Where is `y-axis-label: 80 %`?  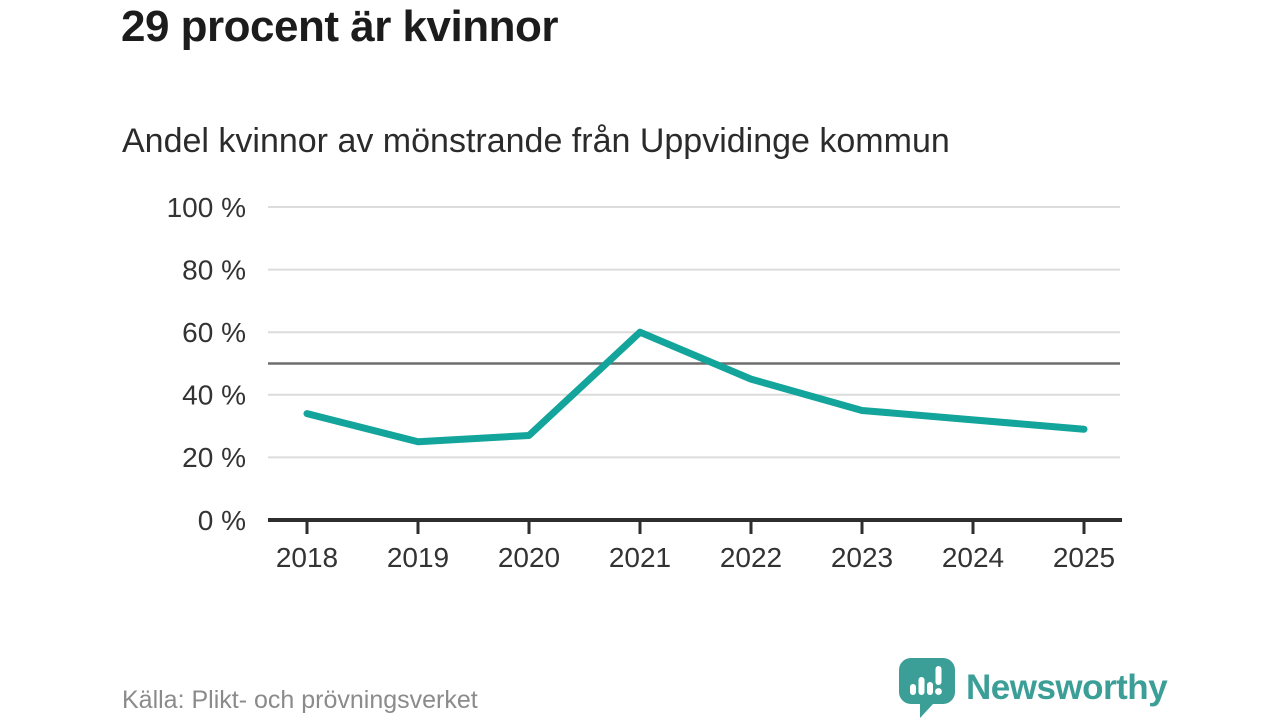
y-axis-label: 80 % is located at coordinates (214, 269).